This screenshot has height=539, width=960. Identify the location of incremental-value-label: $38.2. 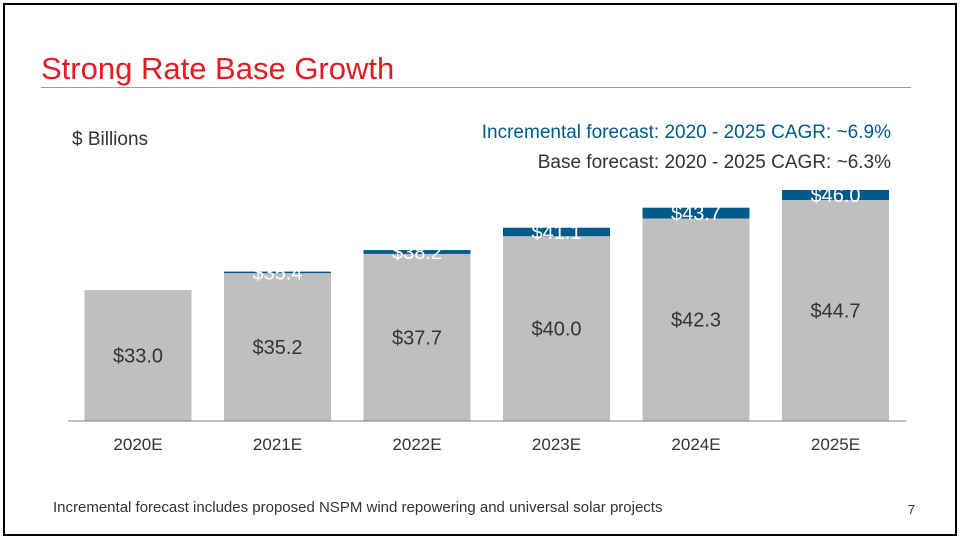
(417, 253).